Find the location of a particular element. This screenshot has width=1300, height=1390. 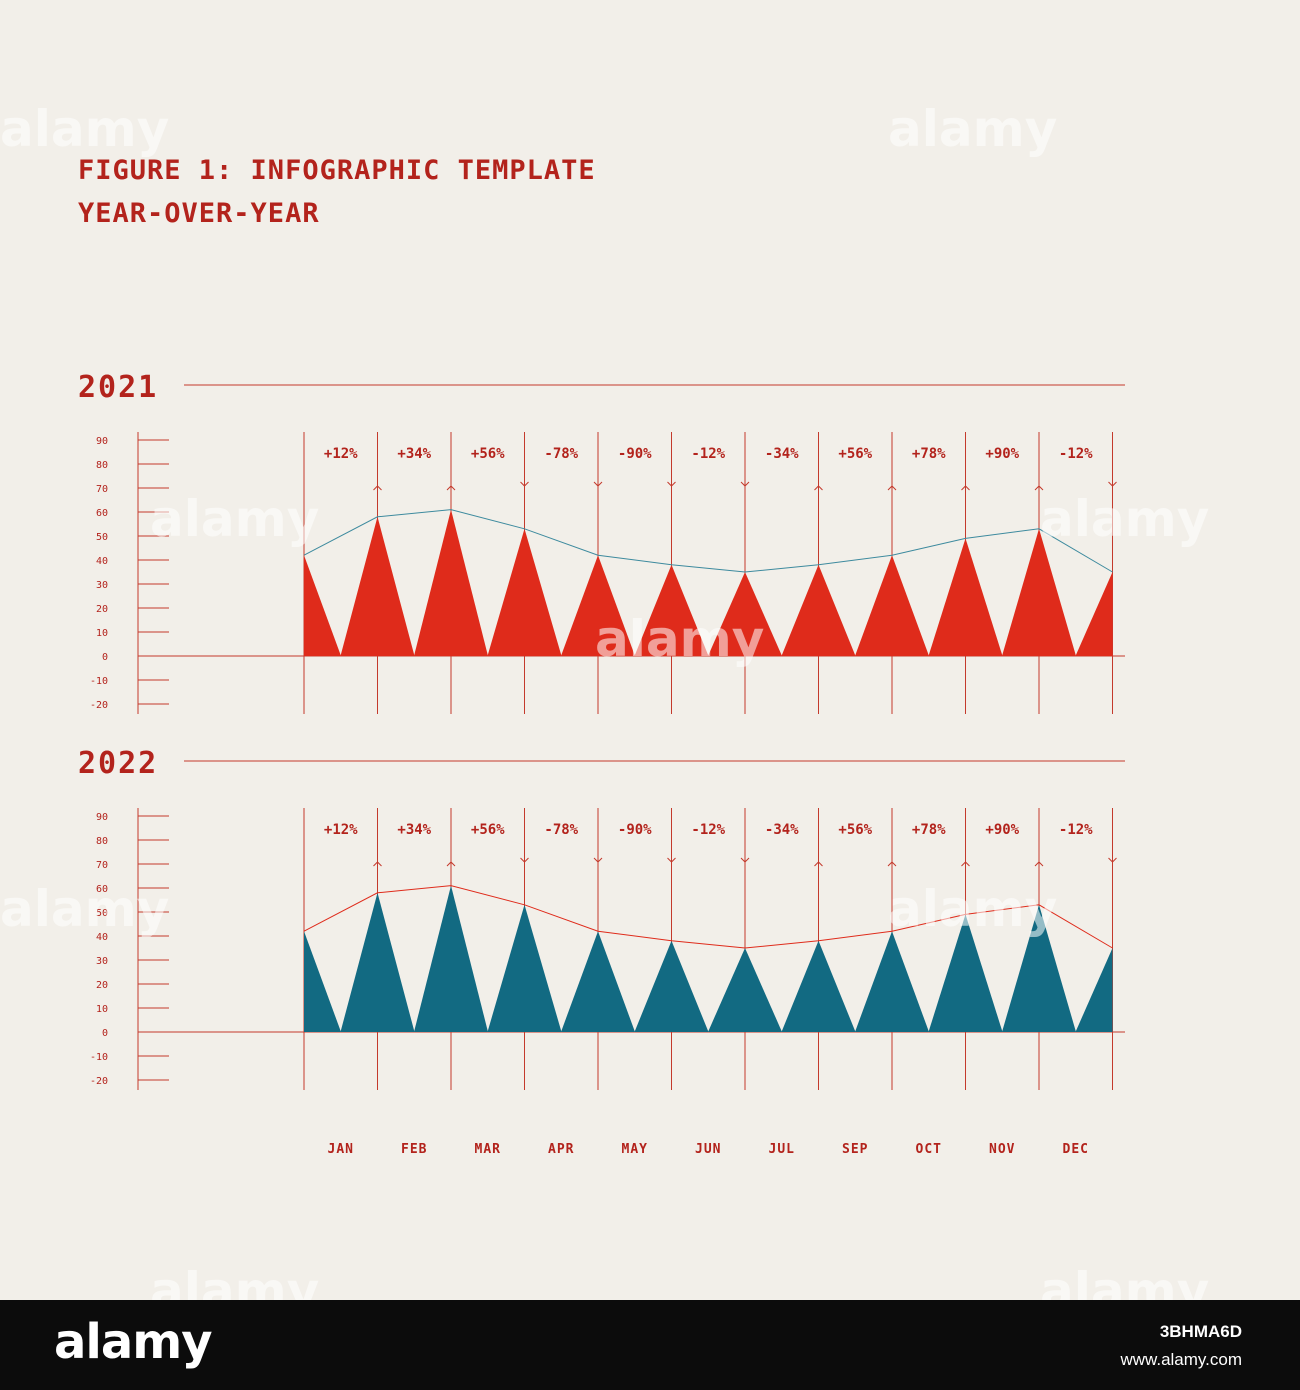

change-label: +90% is located at coordinates (1002, 830).